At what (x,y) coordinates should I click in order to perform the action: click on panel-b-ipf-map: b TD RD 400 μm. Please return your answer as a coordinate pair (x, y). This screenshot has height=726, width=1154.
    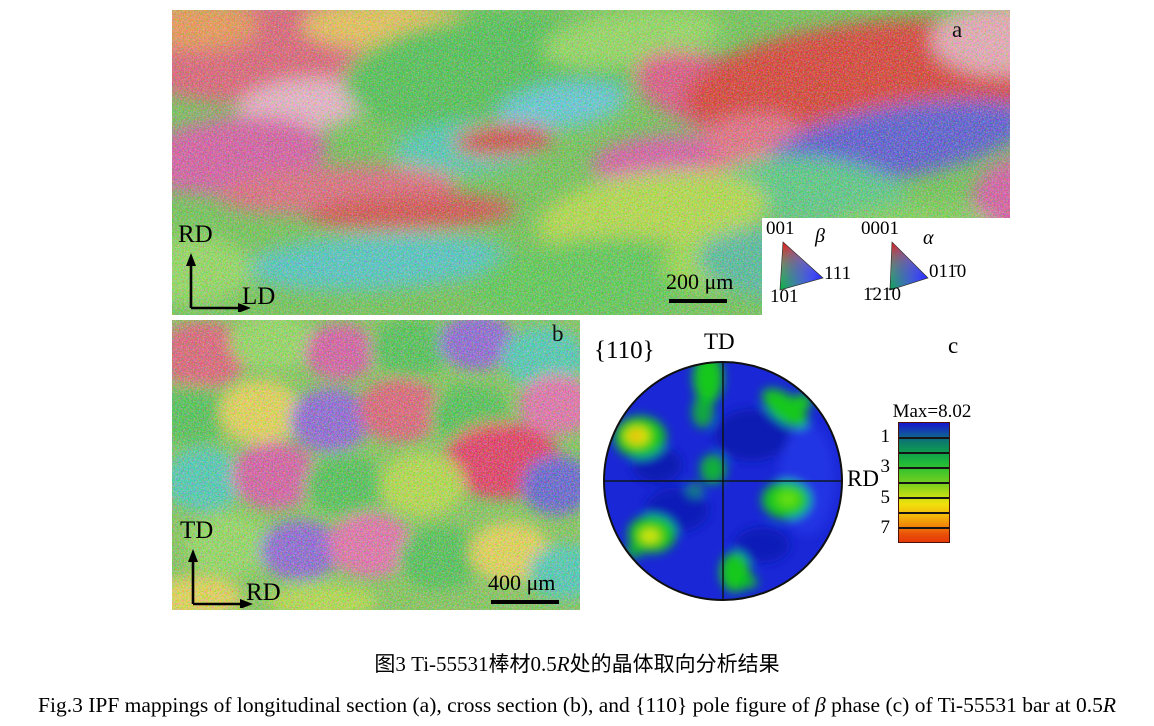
    Looking at the image, I should click on (376, 465).